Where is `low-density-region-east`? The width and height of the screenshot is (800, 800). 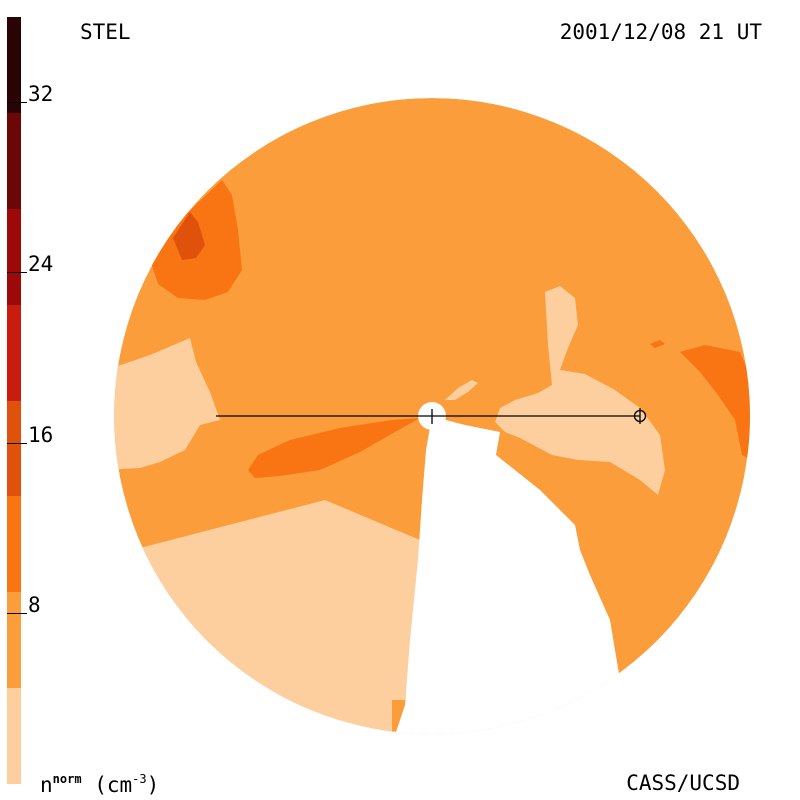 low-density-region-east is located at coordinates (580, 390).